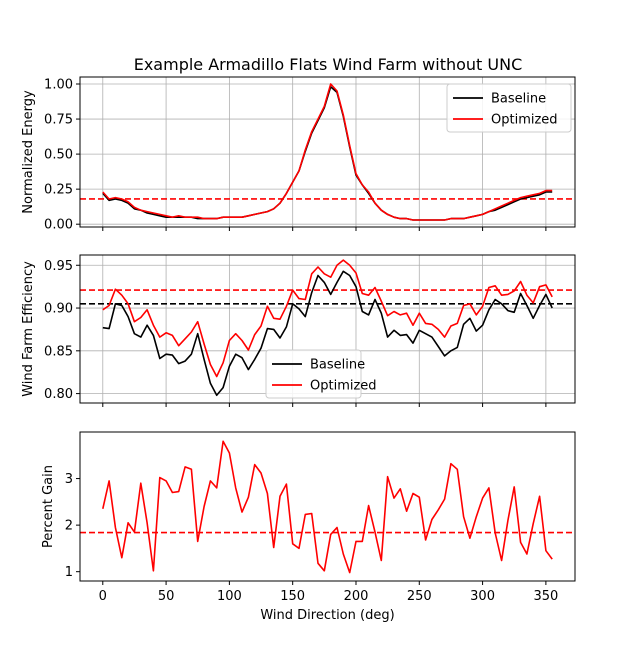 Image resolution: width=640 pixels, height=650 pixels. I want to click on y-tick-label: 1.00, so click(58, 85).